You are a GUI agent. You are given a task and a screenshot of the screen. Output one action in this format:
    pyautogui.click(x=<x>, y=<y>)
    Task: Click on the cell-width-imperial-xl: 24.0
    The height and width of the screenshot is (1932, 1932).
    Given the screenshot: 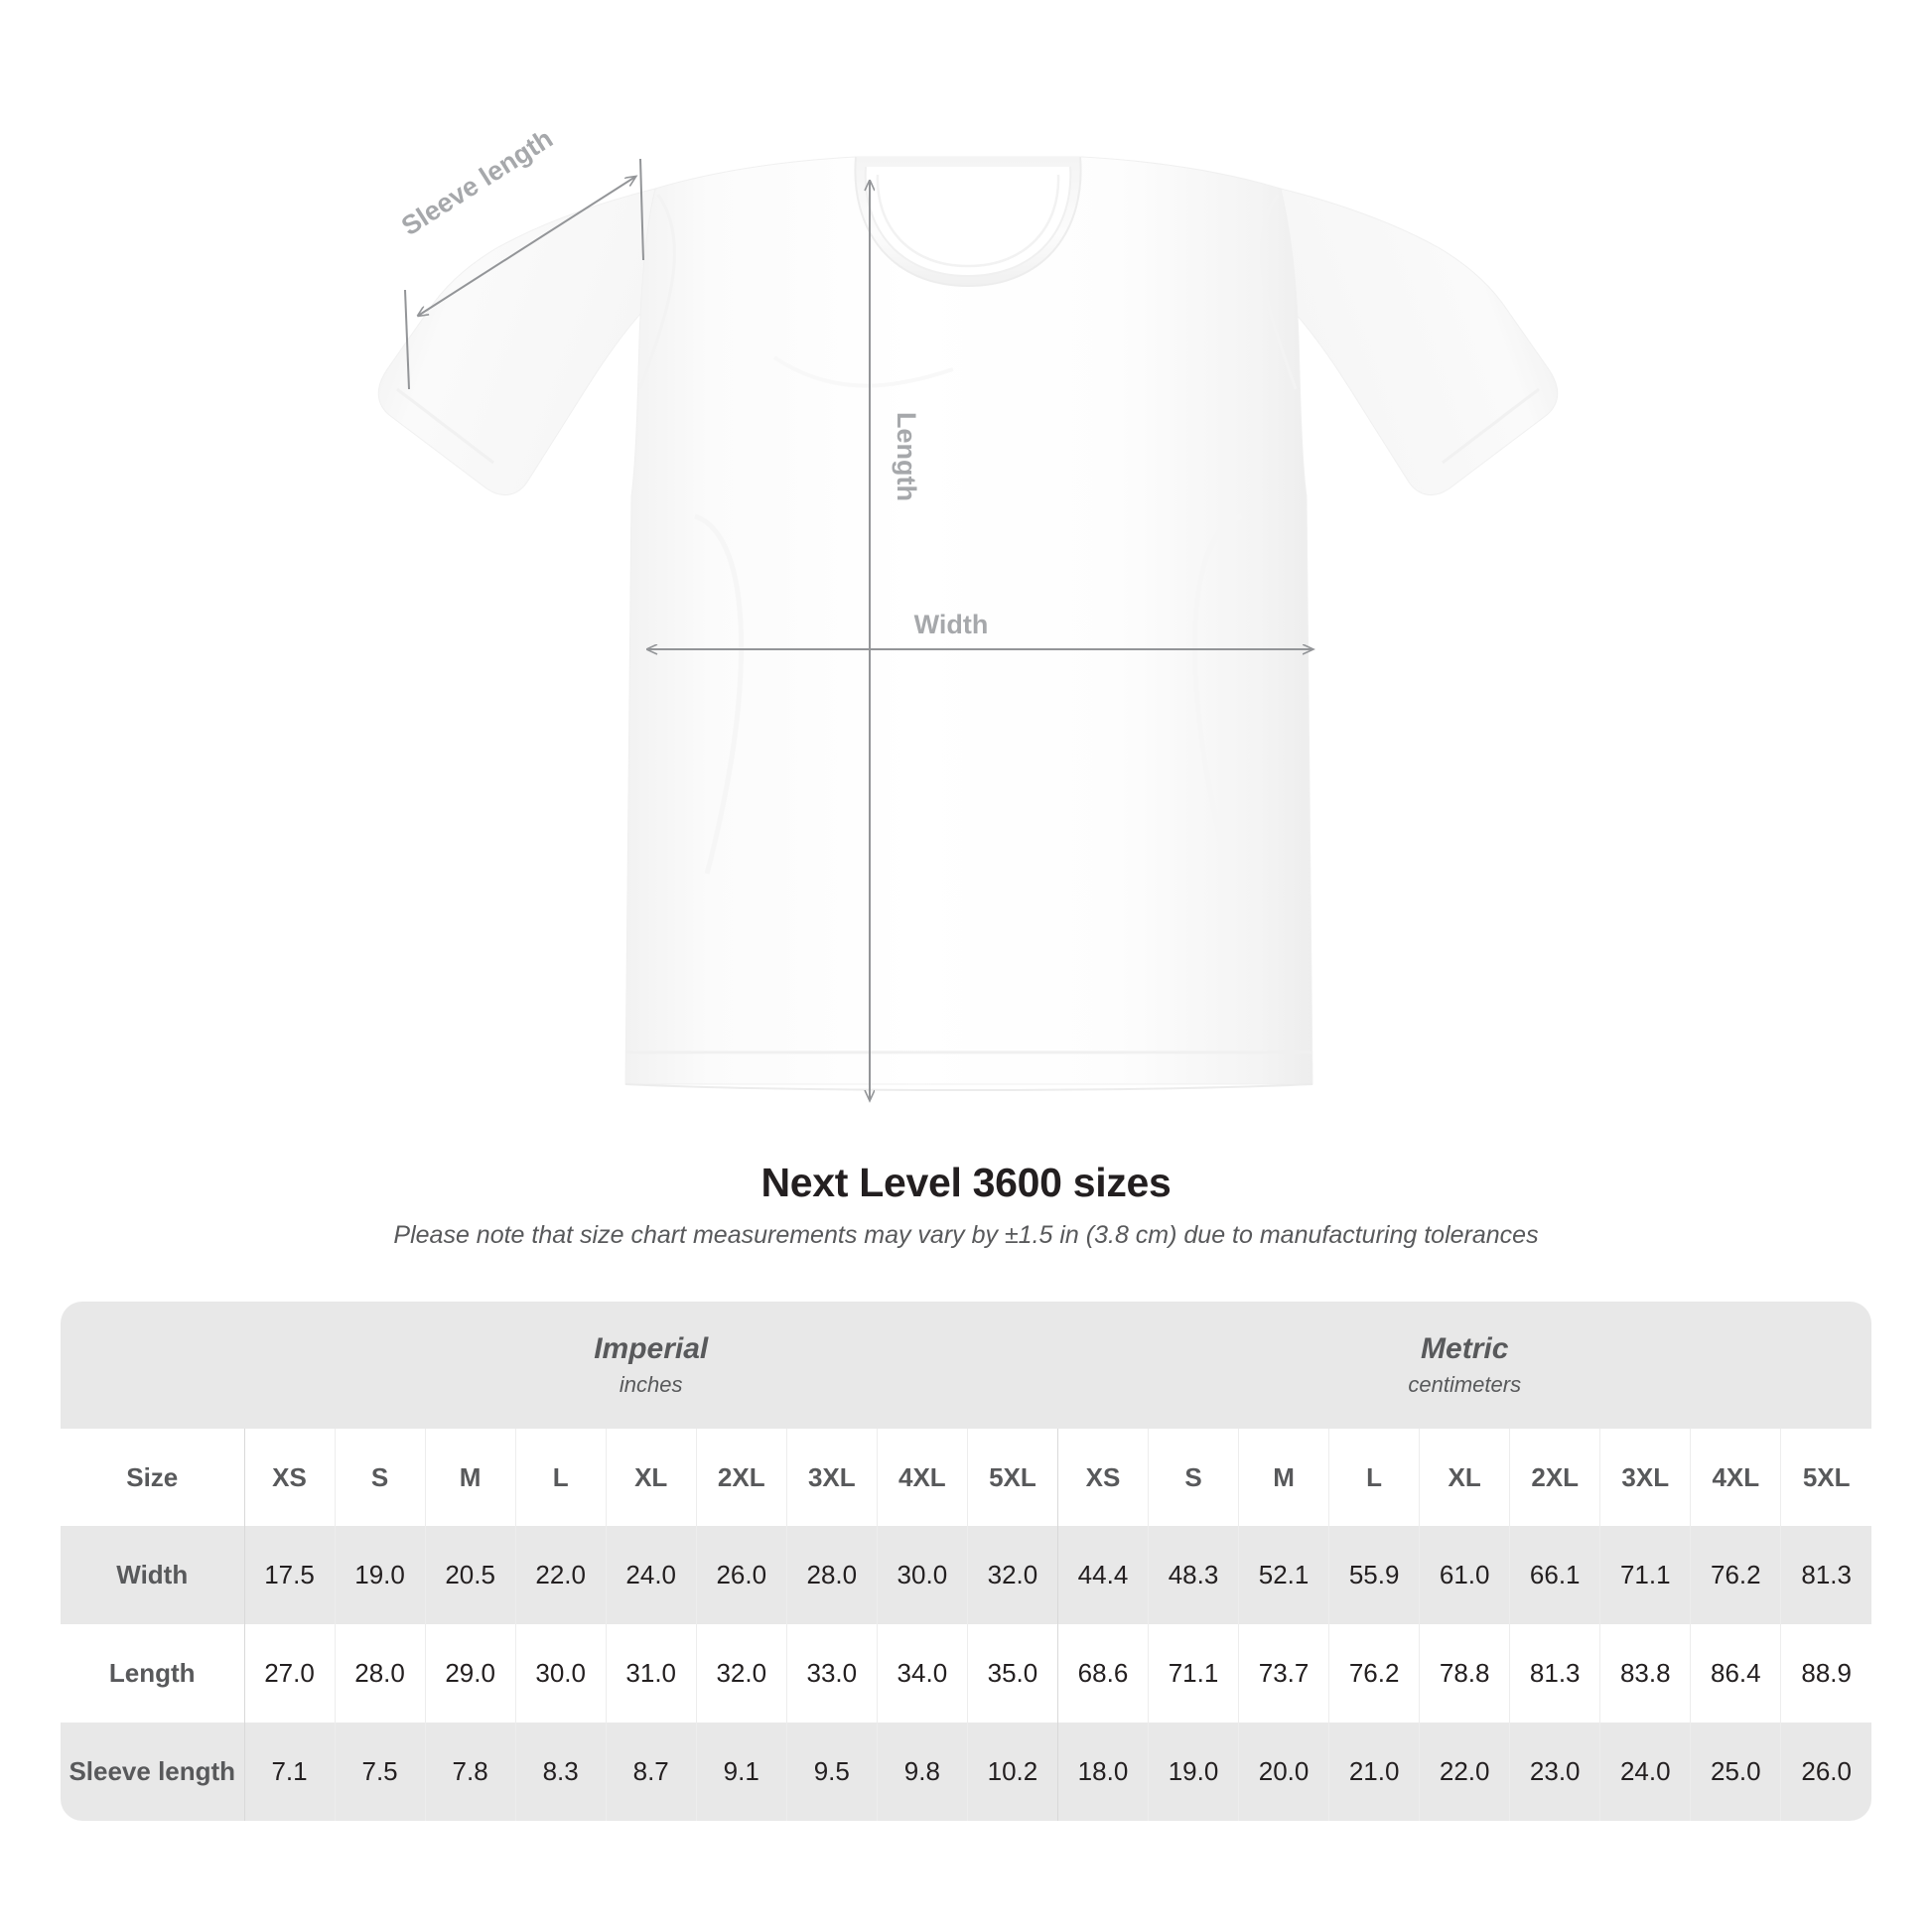 What is the action you would take?
    pyautogui.click(x=651, y=1575)
    